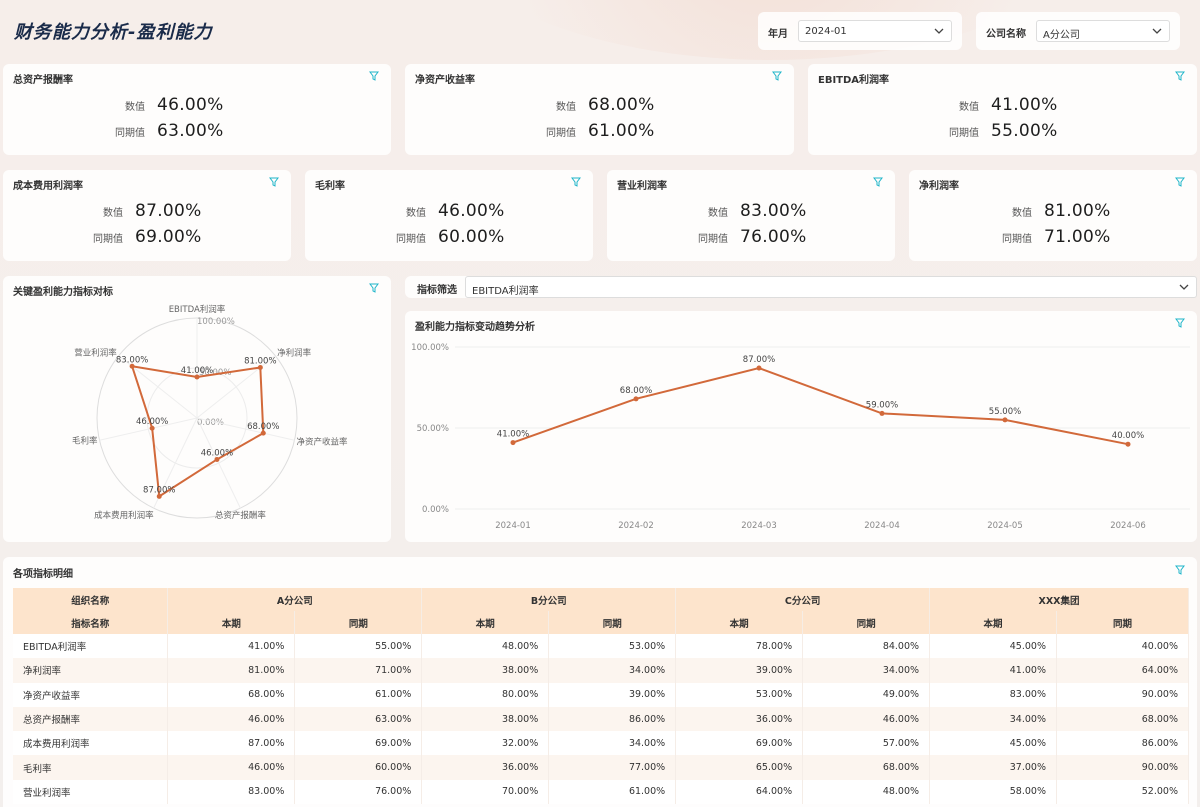 The width and height of the screenshot is (1200, 807). What do you see at coordinates (485, 694) in the screenshot?
I see `table-cell: 80.00%` at bounding box center [485, 694].